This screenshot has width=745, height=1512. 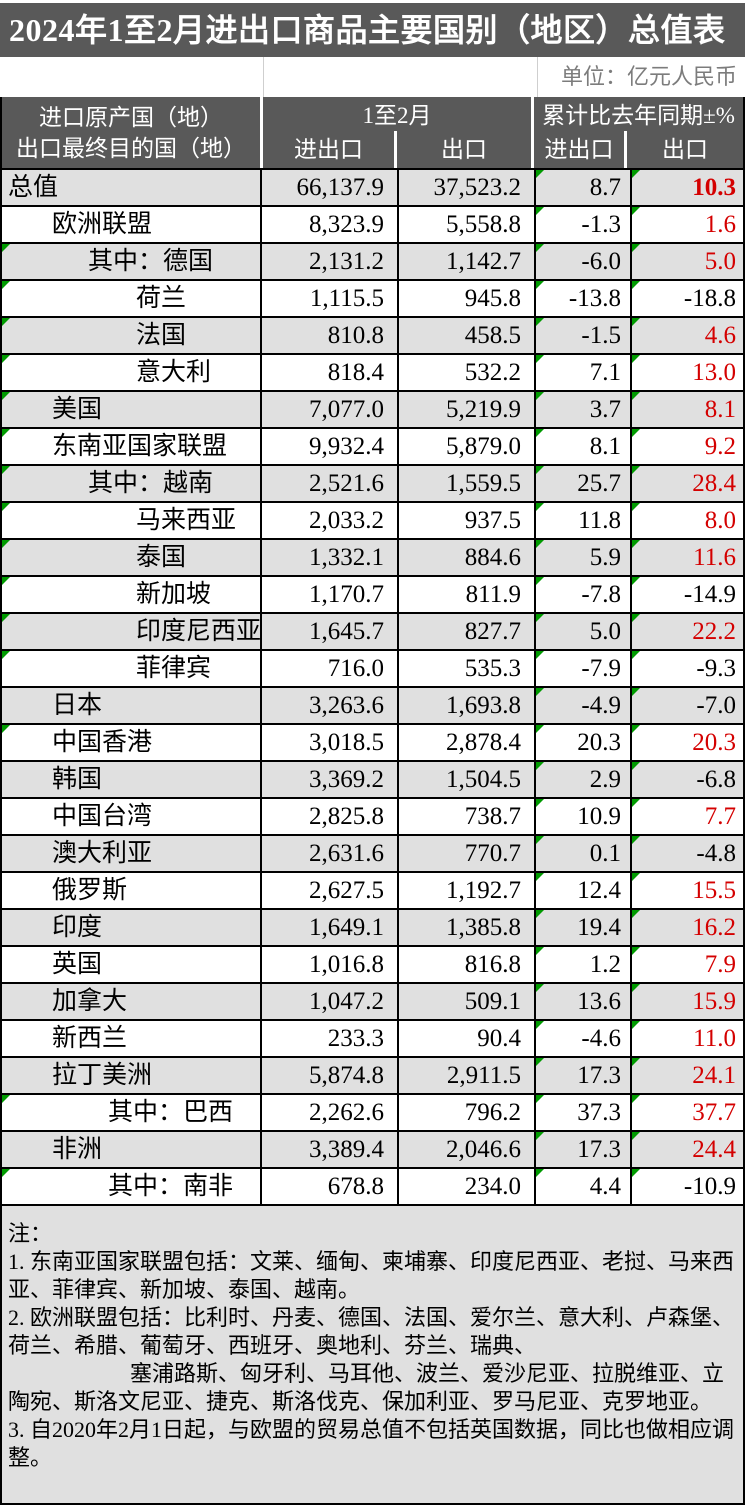 I want to click on import-export-pct-cell: 19.4, so click(x=584, y=927).